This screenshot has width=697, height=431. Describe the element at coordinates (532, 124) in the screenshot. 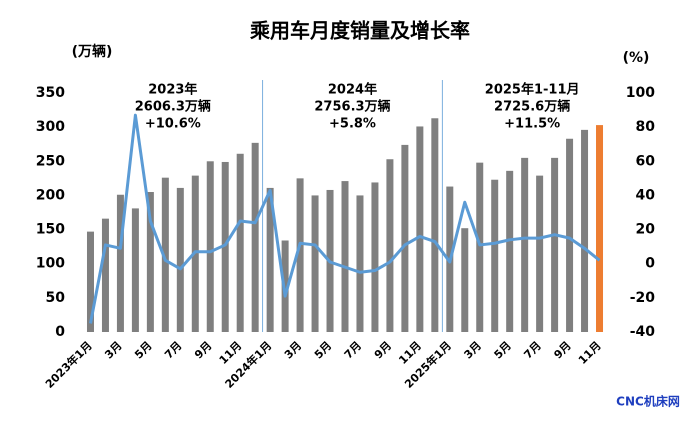

I see `annotation: +11.5%` at that location.